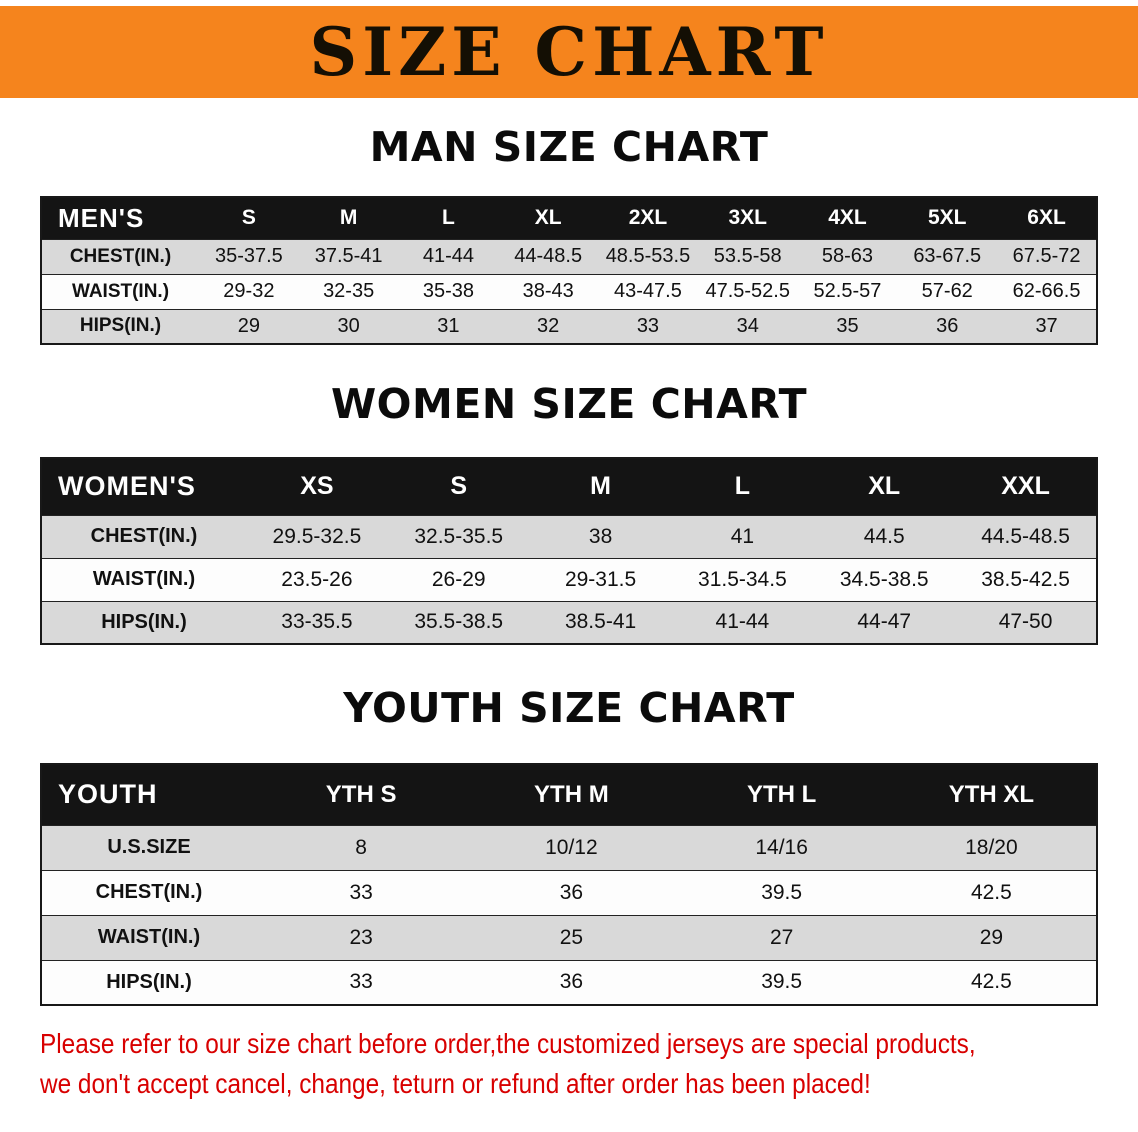  I want to click on size-value-cell: 47-50, so click(1025, 622).